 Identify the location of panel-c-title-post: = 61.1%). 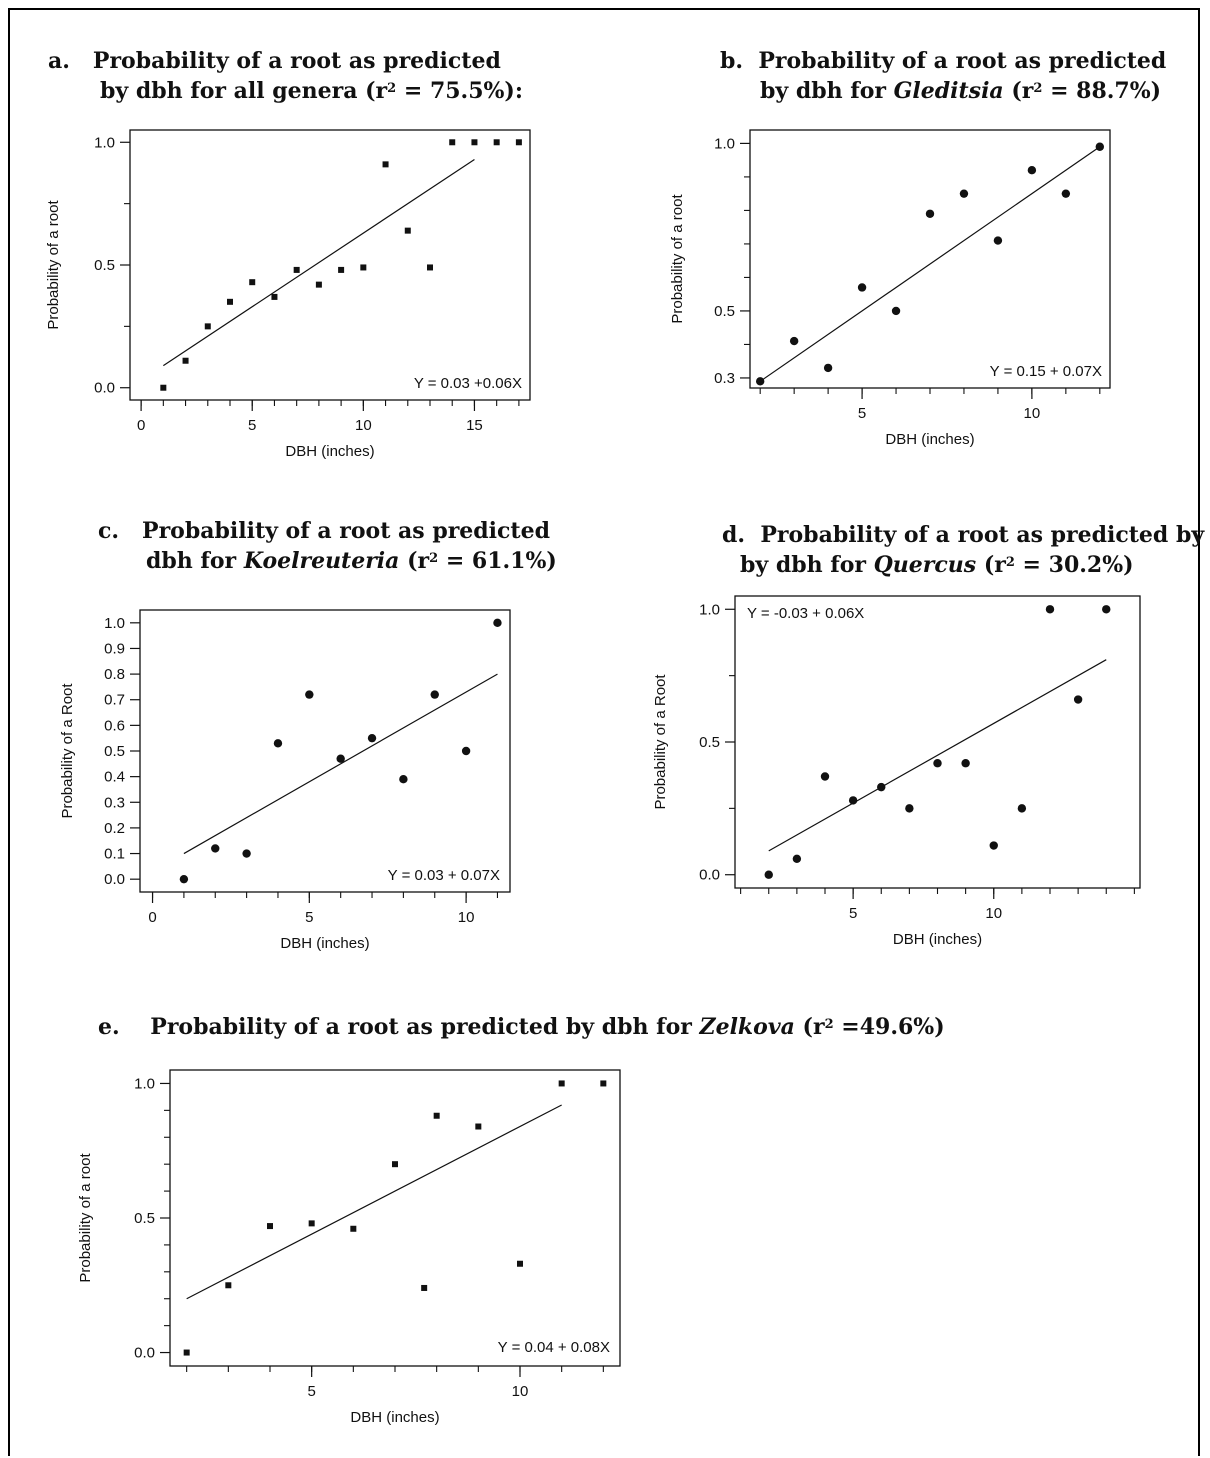
(497, 561).